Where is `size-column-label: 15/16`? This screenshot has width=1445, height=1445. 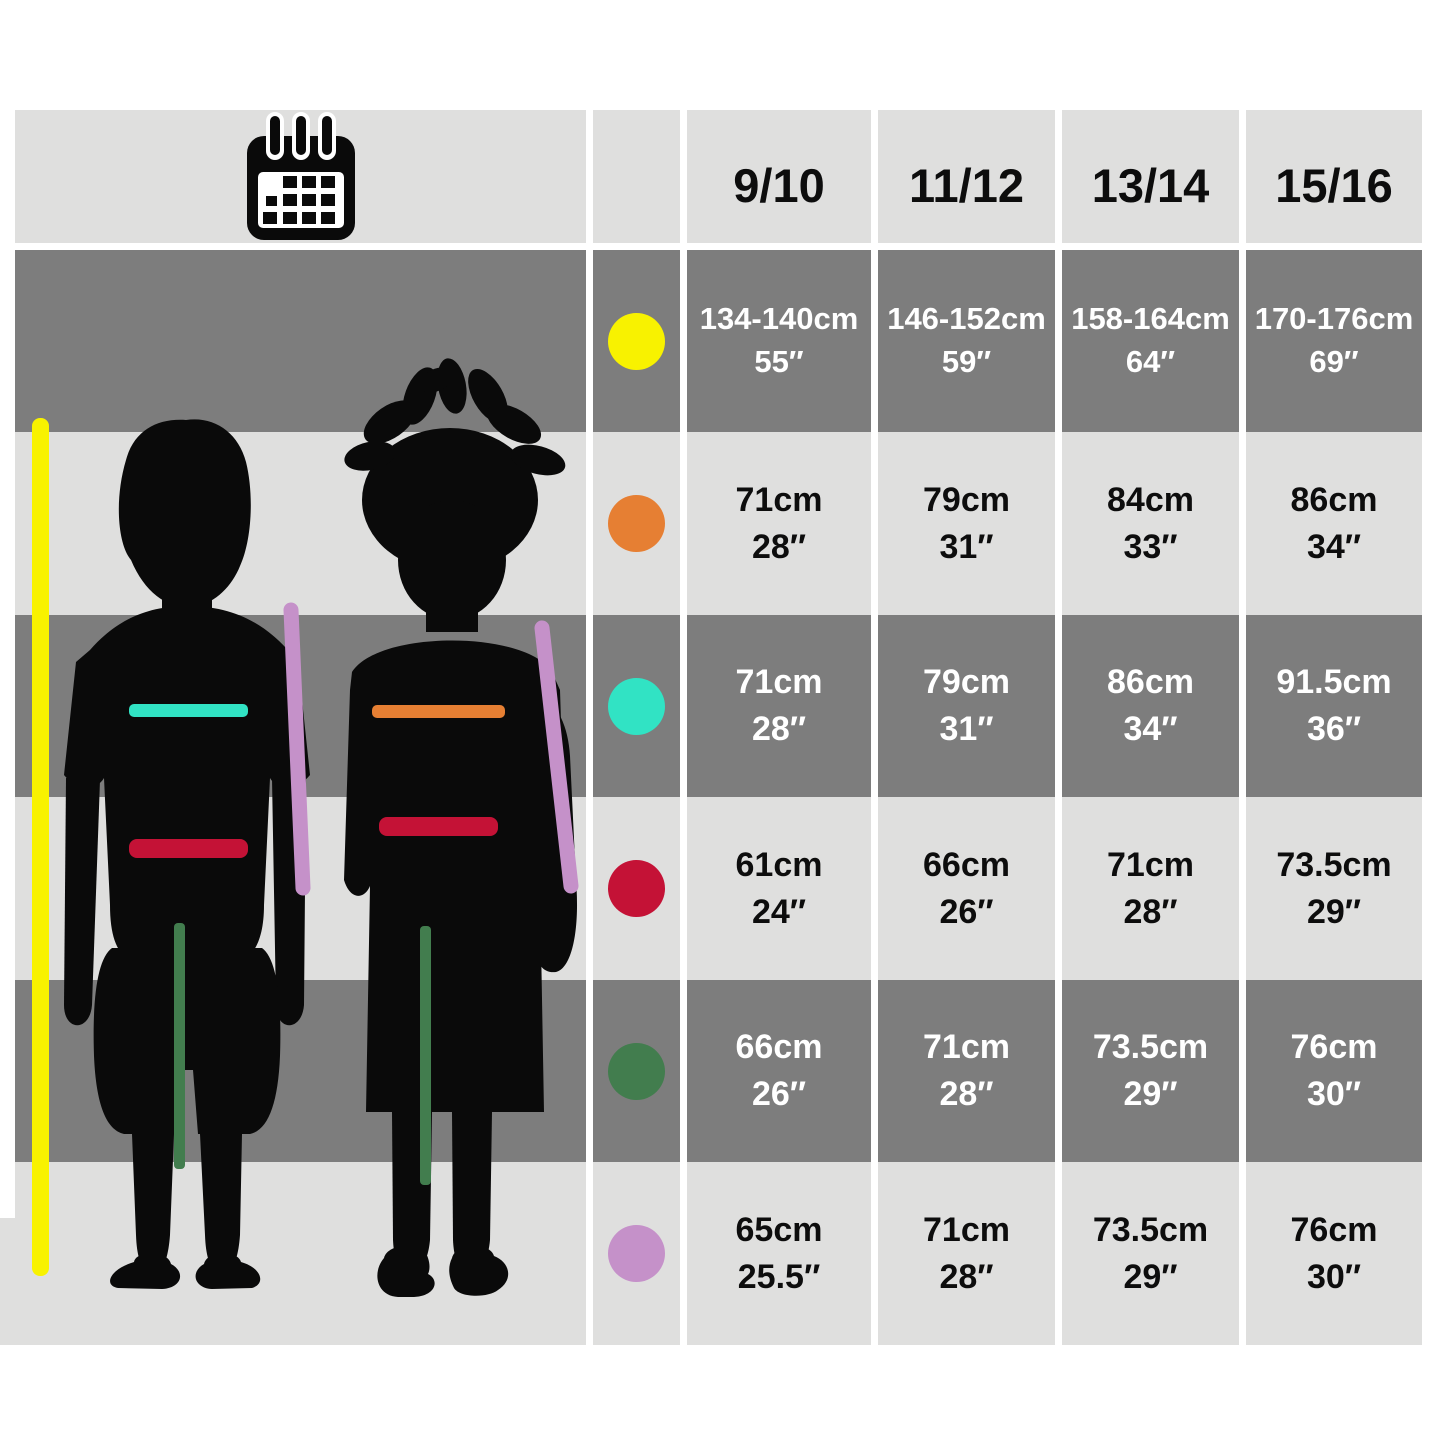 size-column-label: 15/16 is located at coordinates (1334, 185).